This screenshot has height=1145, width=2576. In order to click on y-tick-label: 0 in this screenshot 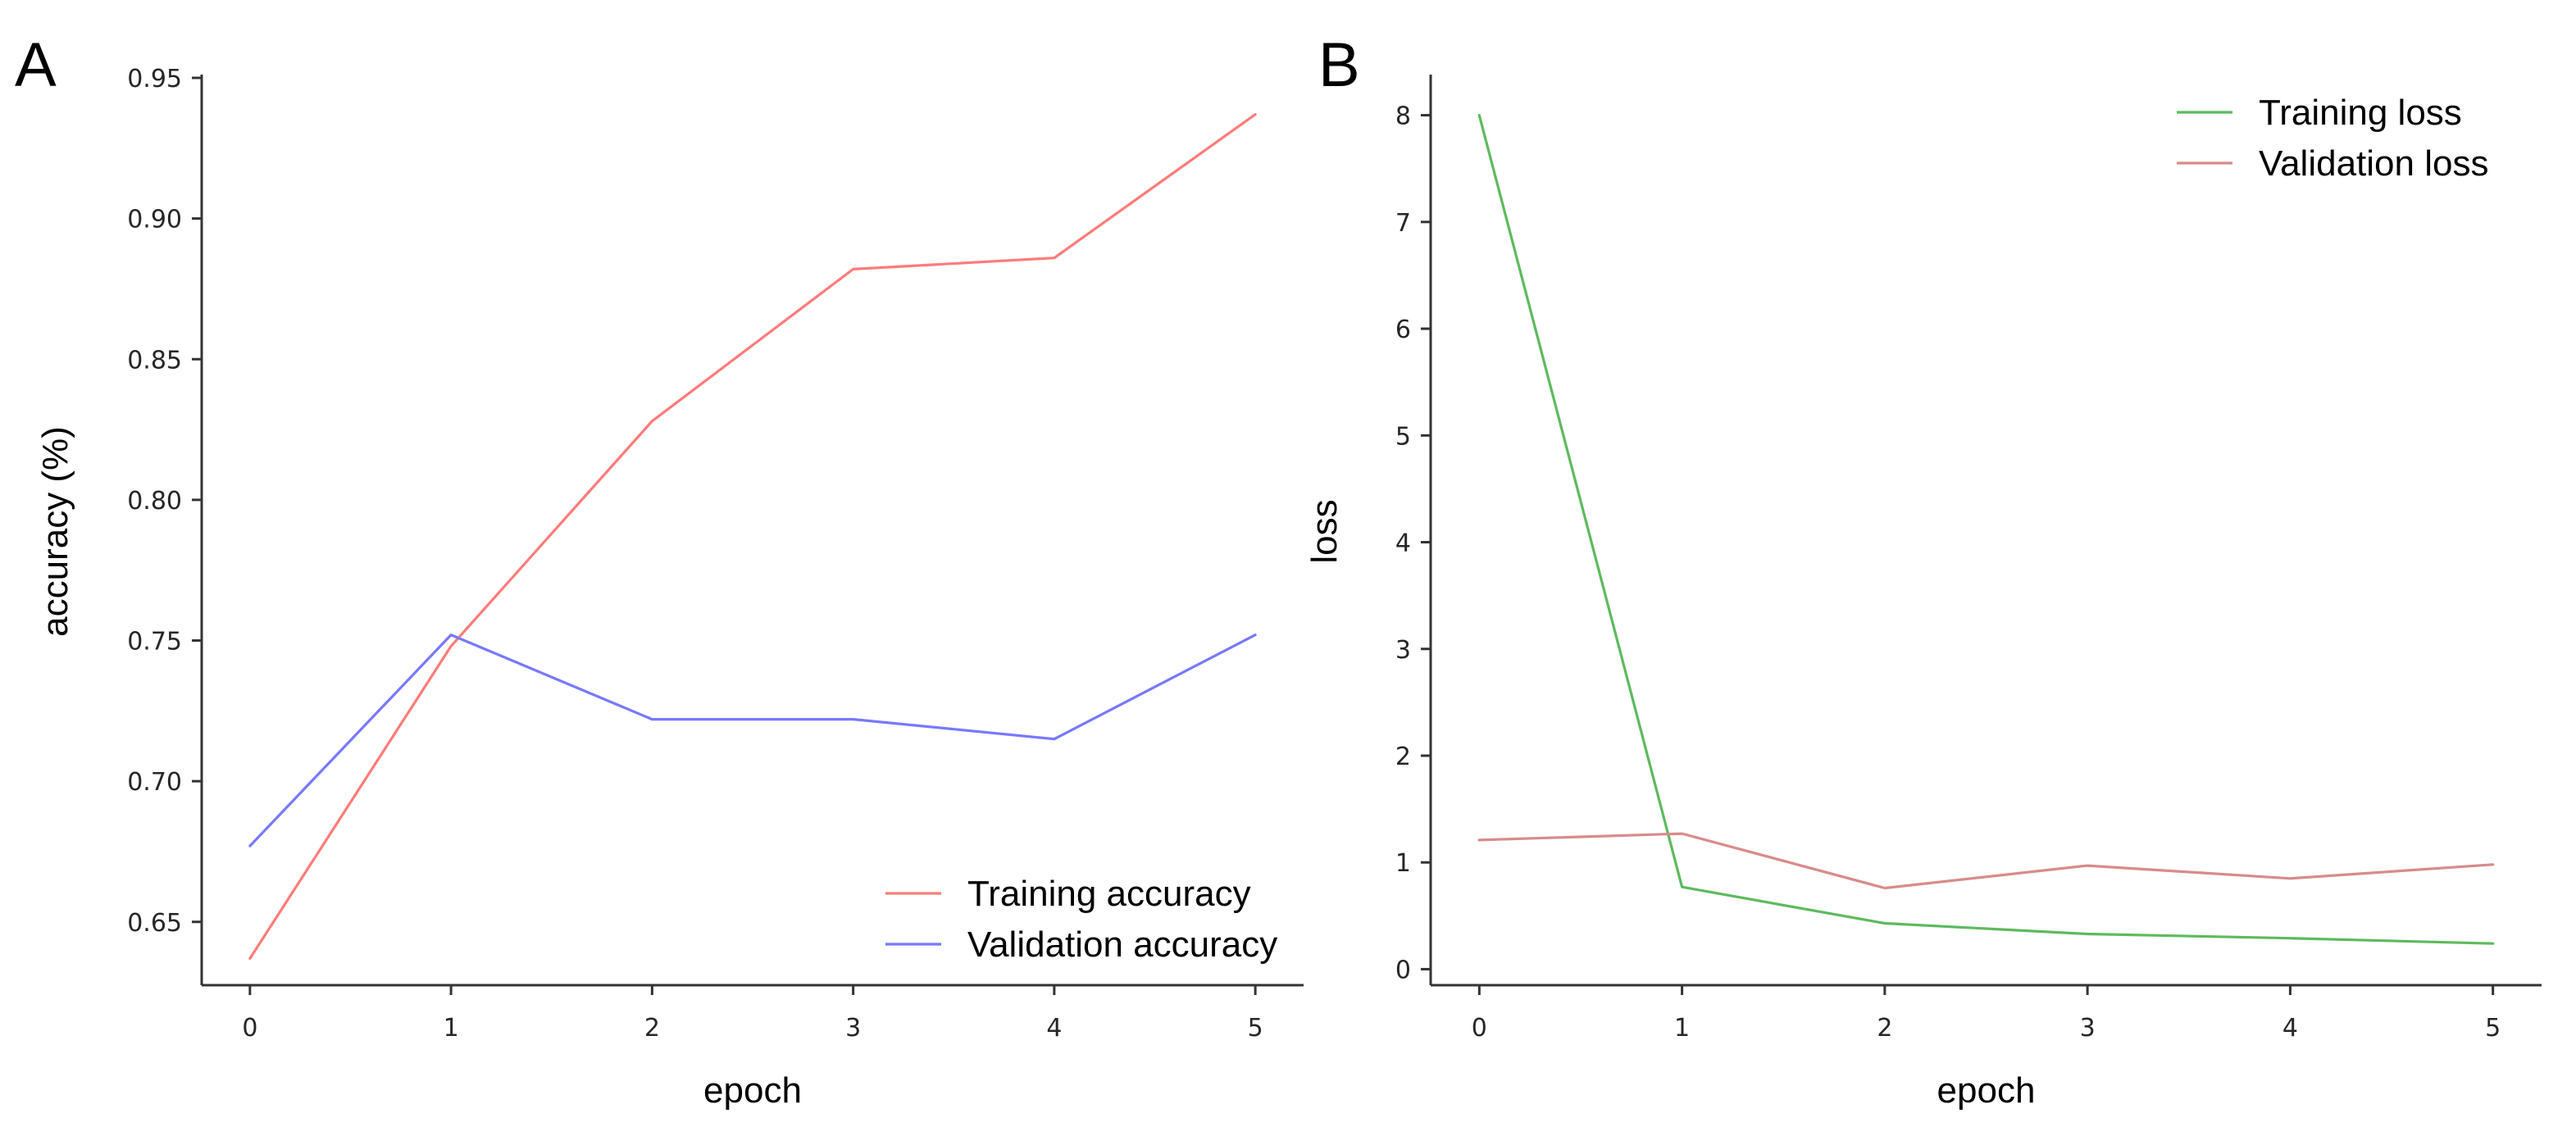, I will do `click(1403, 970)`.